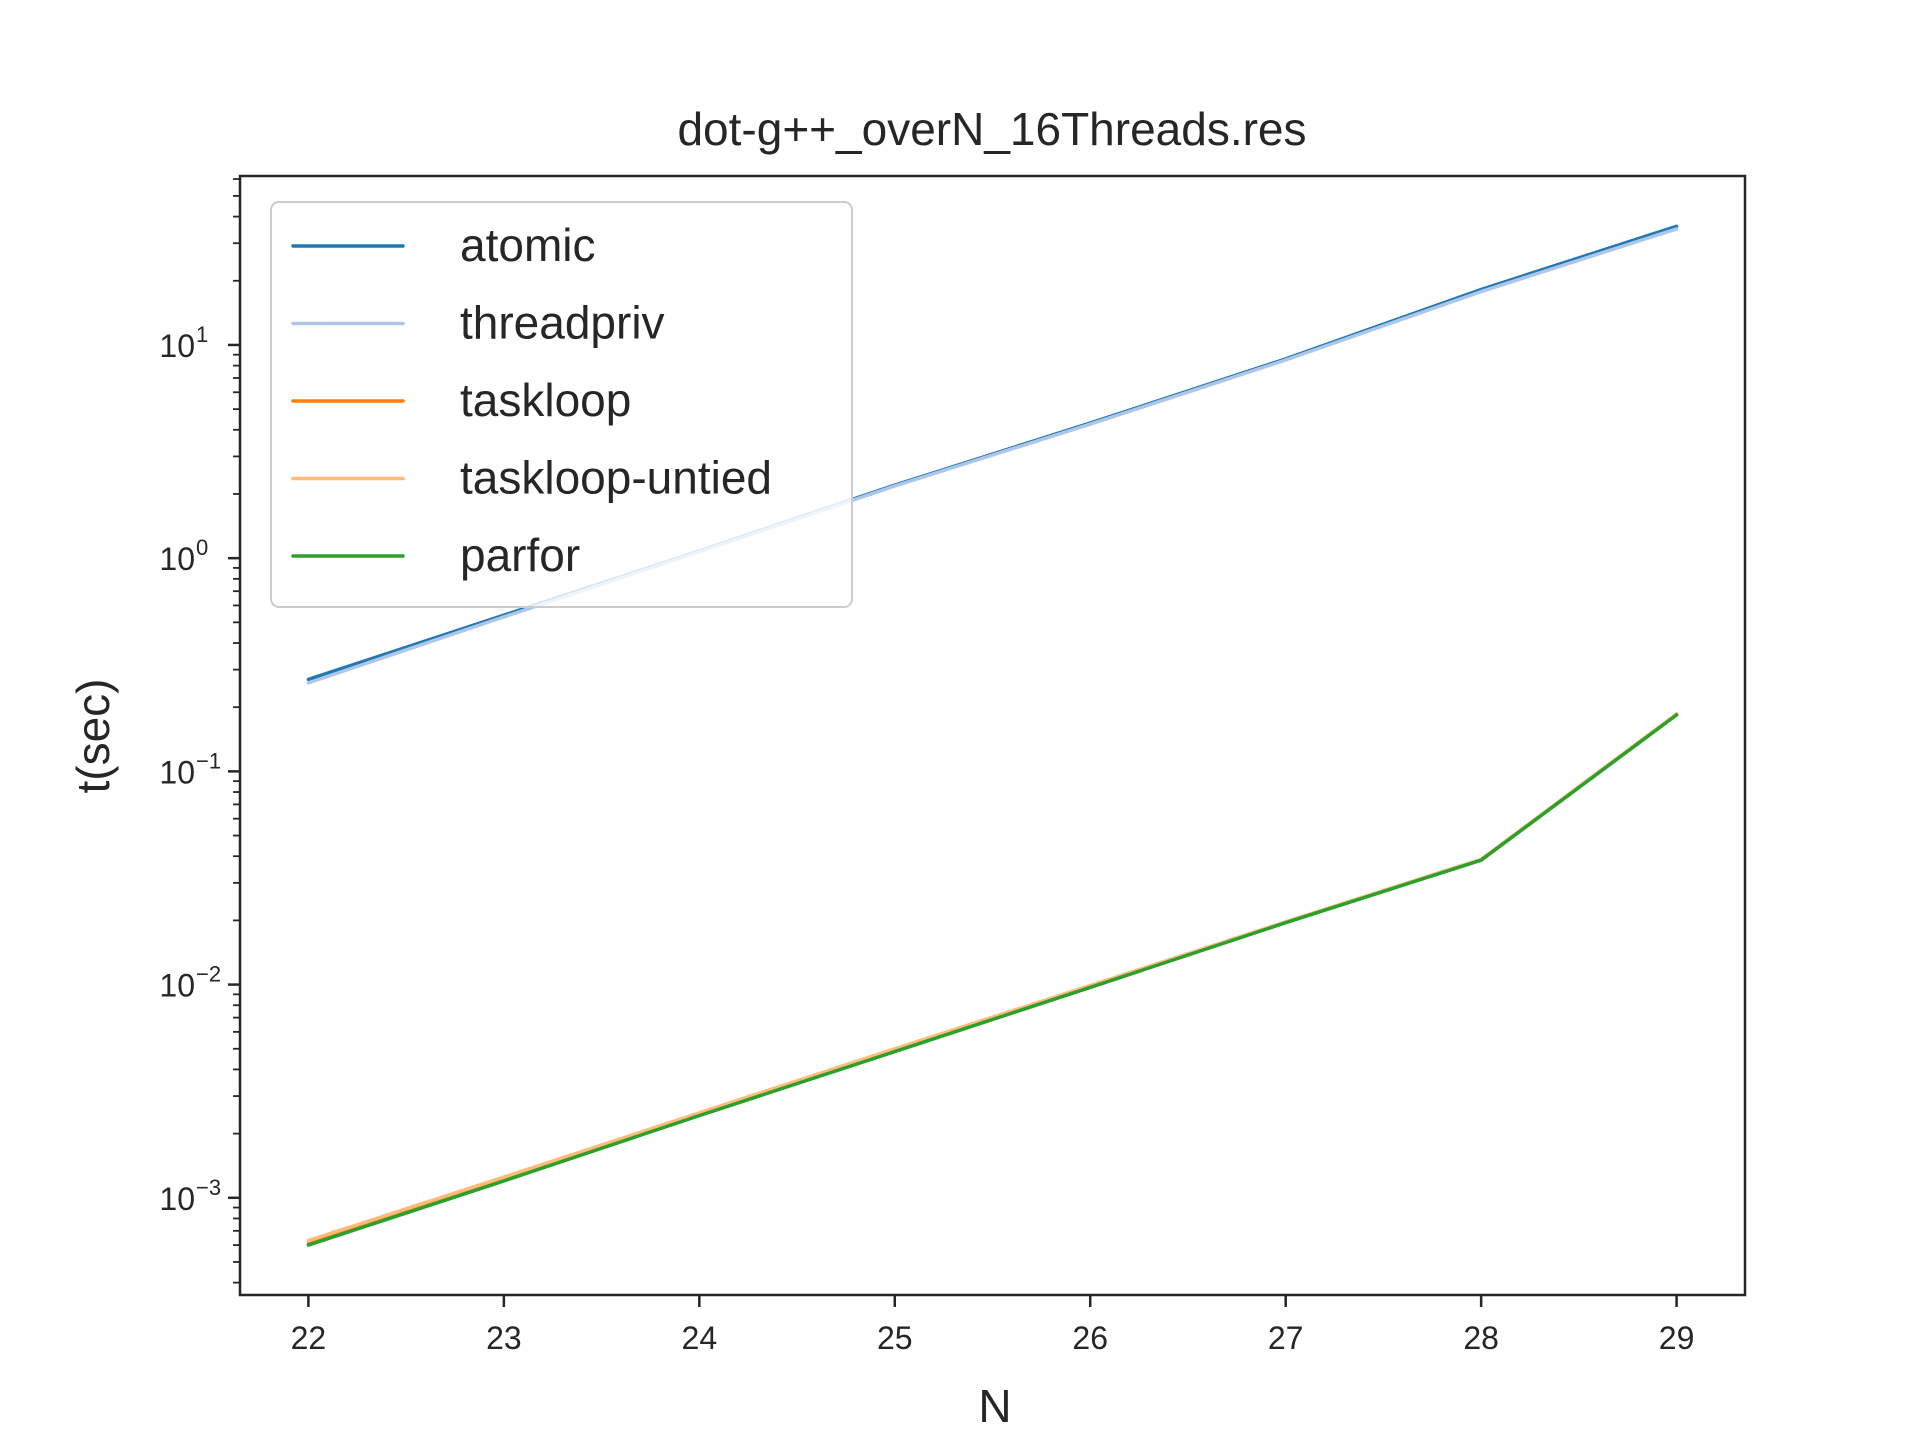  I want to click on x-axis-label: N, so click(994, 1406).